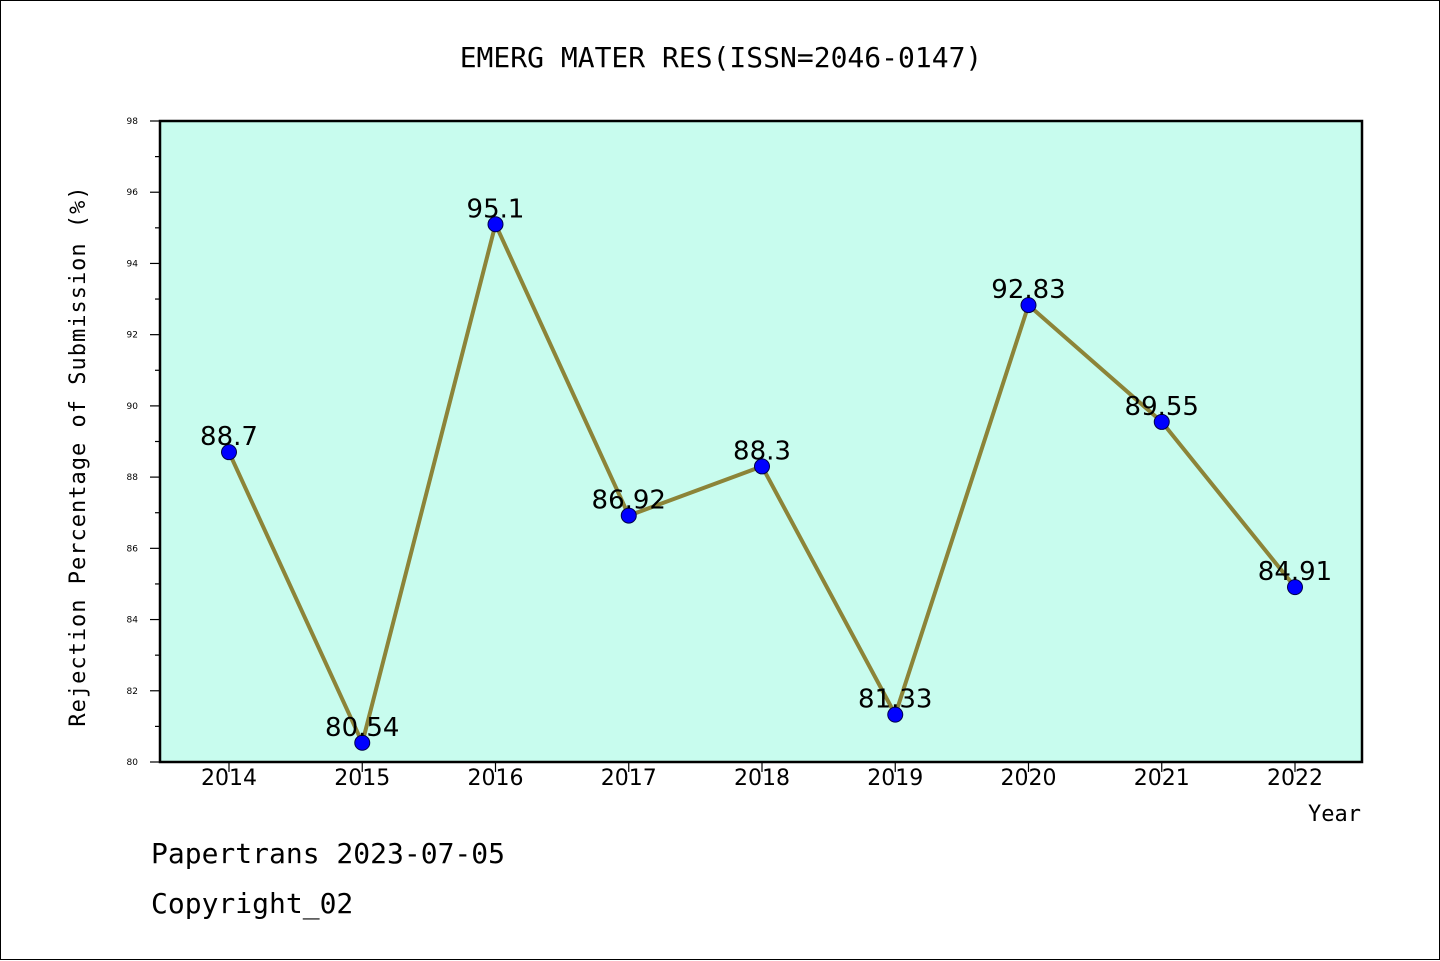  Describe the element at coordinates (1334, 814) in the screenshot. I see `x-axis-label: Year` at that location.